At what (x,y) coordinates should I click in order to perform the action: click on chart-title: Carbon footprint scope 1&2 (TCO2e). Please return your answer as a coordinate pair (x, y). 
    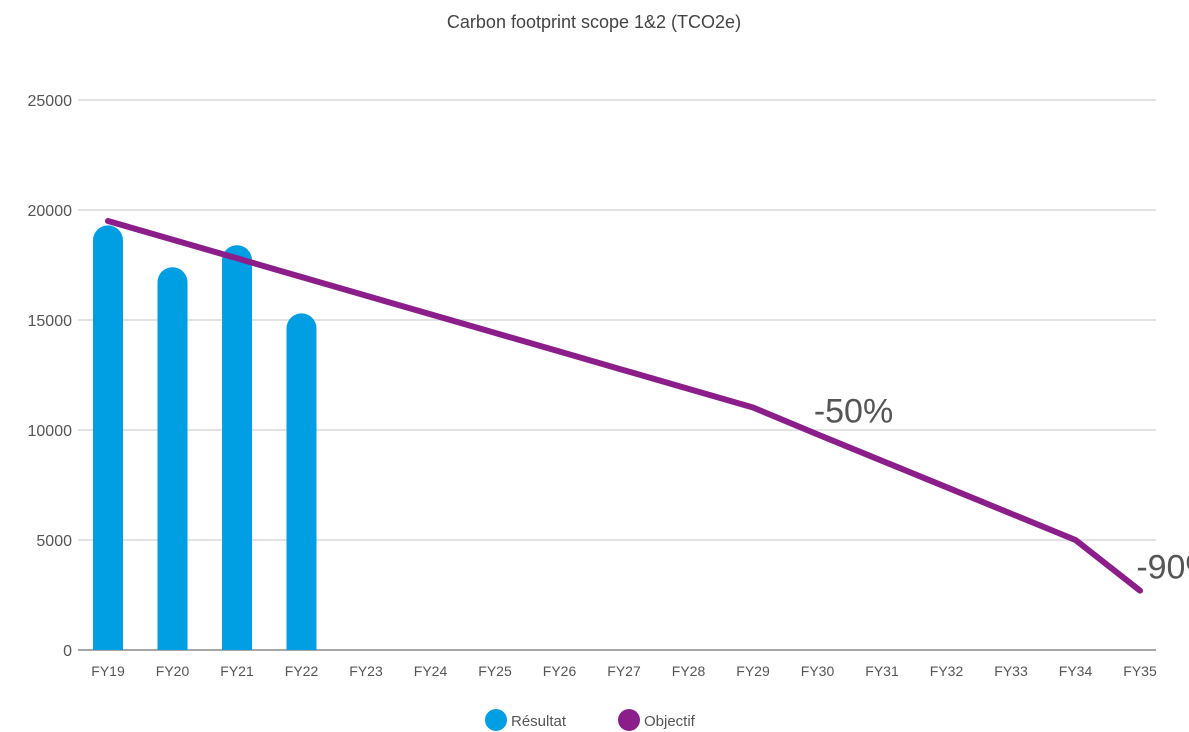
    Looking at the image, I should click on (594, 22).